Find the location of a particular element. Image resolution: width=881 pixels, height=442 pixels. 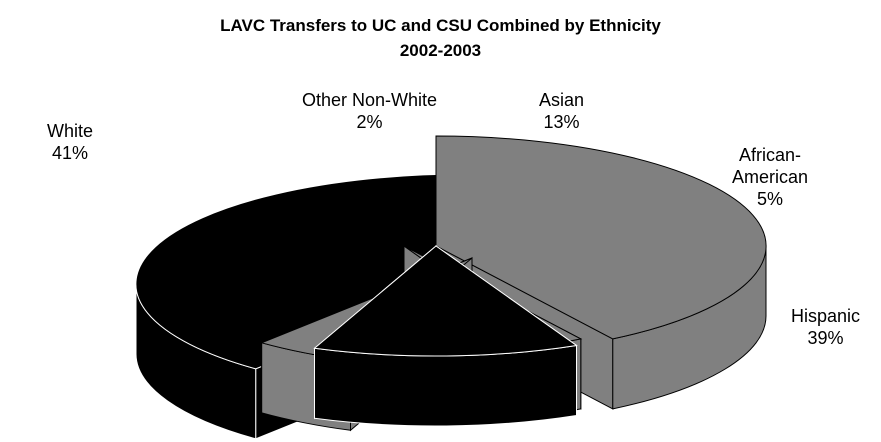

slice-label-text: African- is located at coordinates (770, 155).